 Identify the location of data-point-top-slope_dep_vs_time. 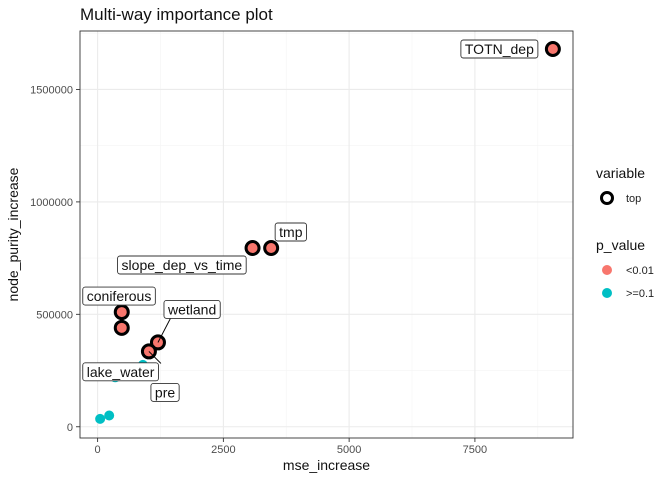
(252, 247).